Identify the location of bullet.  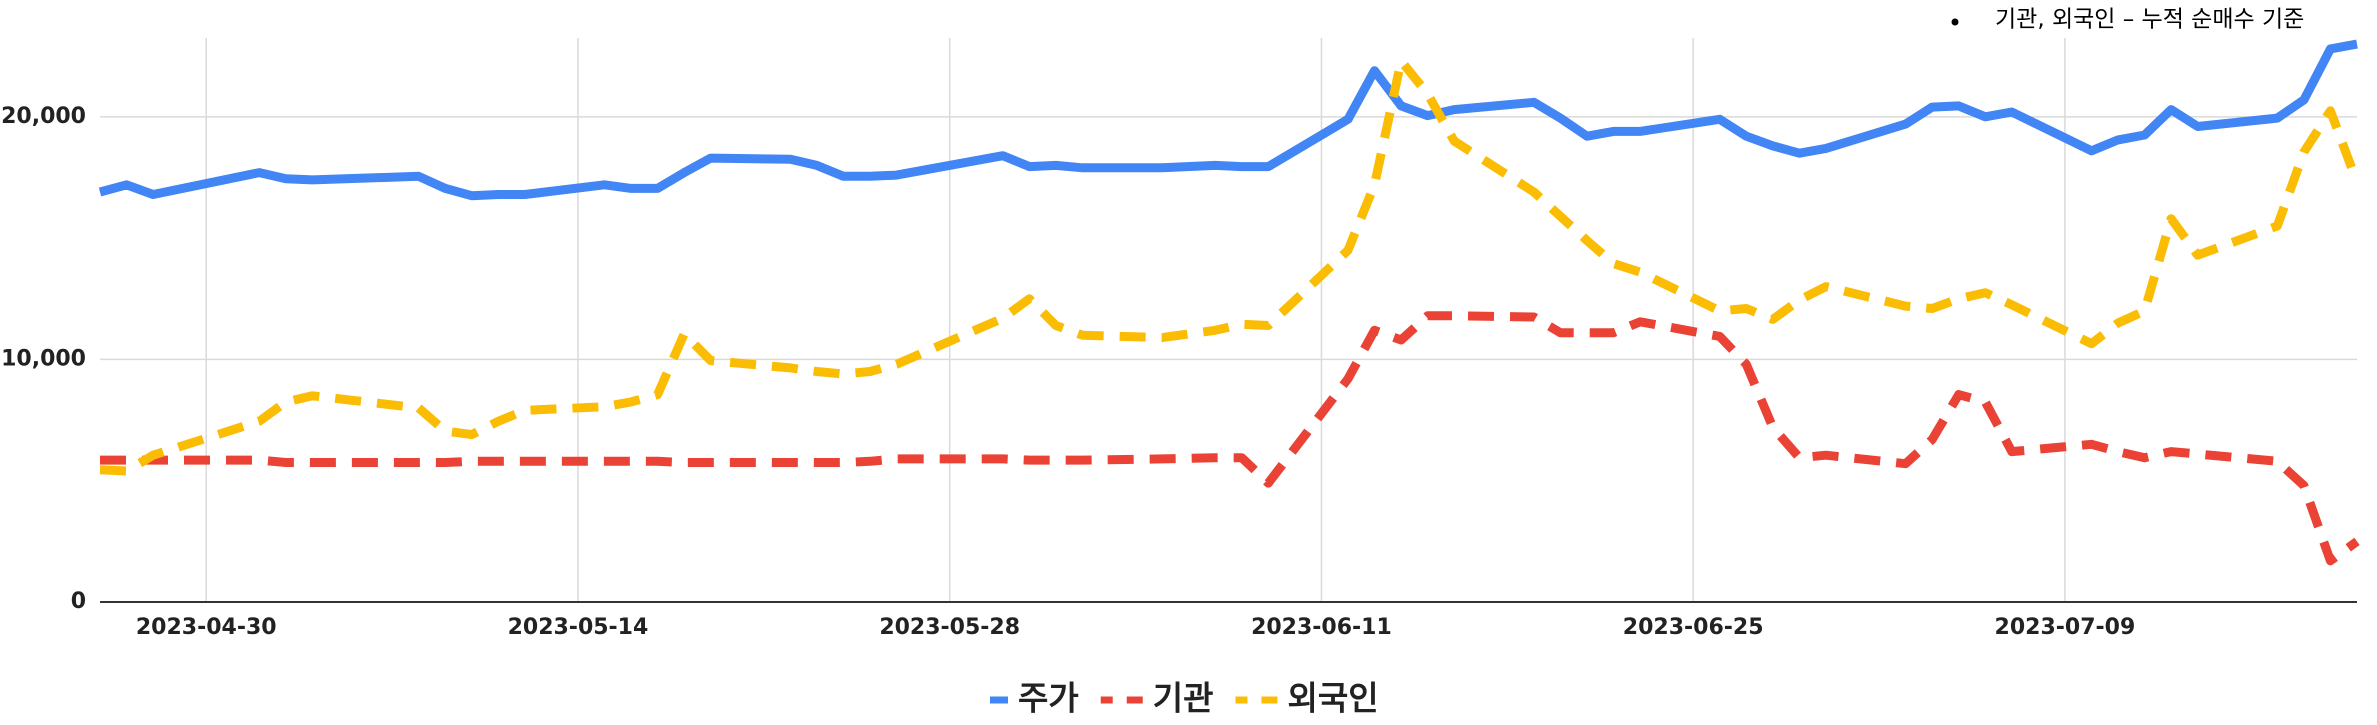
(1955, 22).